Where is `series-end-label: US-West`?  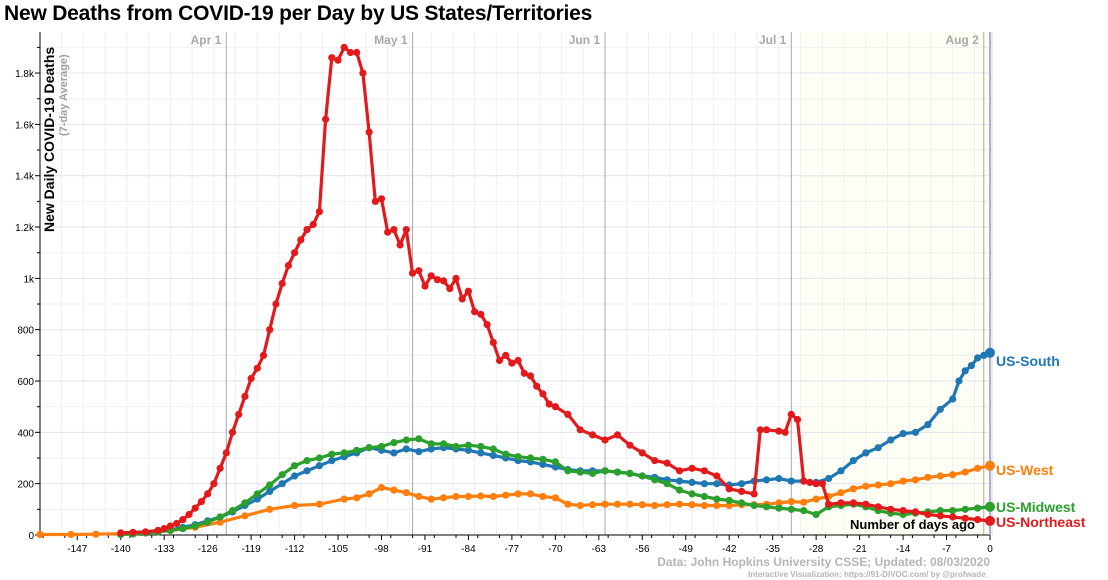
series-end-label: US-West is located at coordinates (1025, 470).